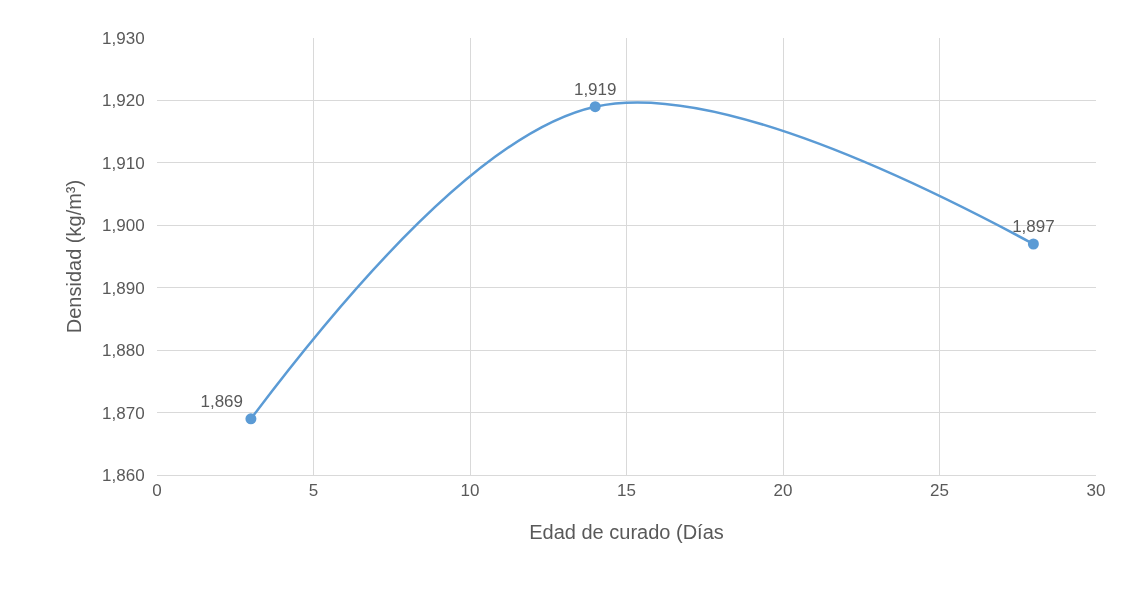  Describe the element at coordinates (939, 491) in the screenshot. I see `x-tick-label: 25` at that location.